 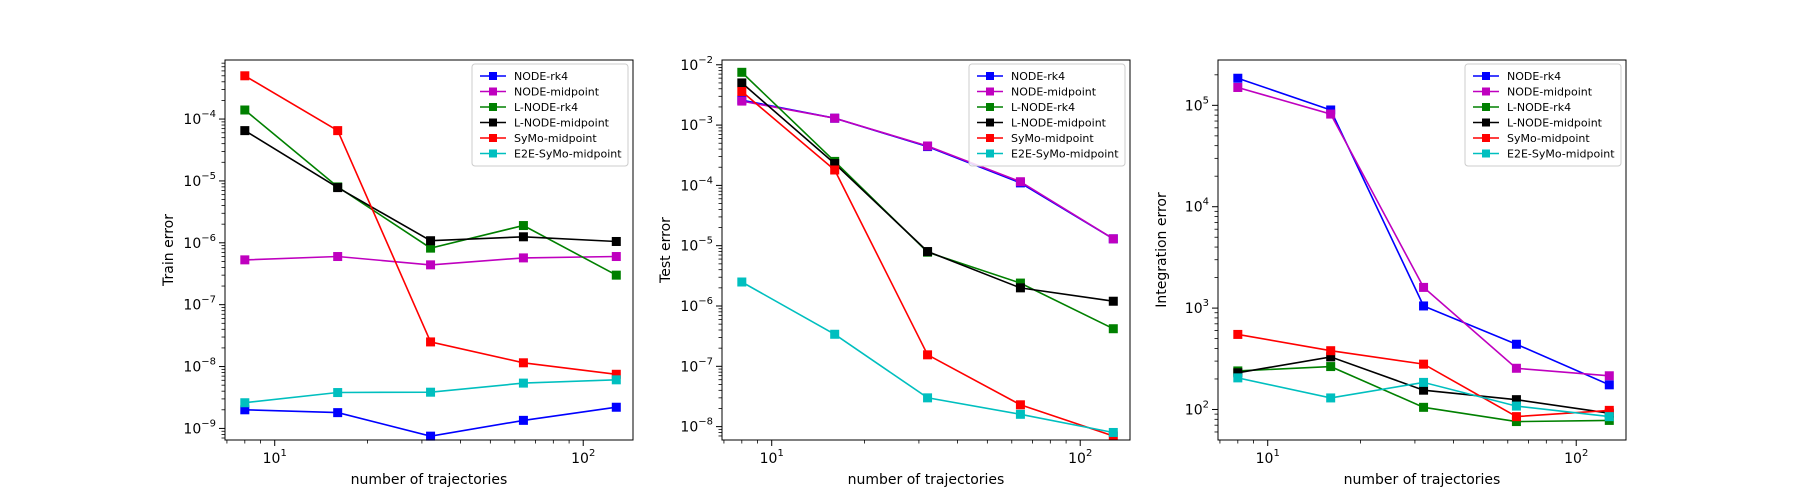 I want to click on legend-entry: NODE-rk4, so click(x=1517, y=76).